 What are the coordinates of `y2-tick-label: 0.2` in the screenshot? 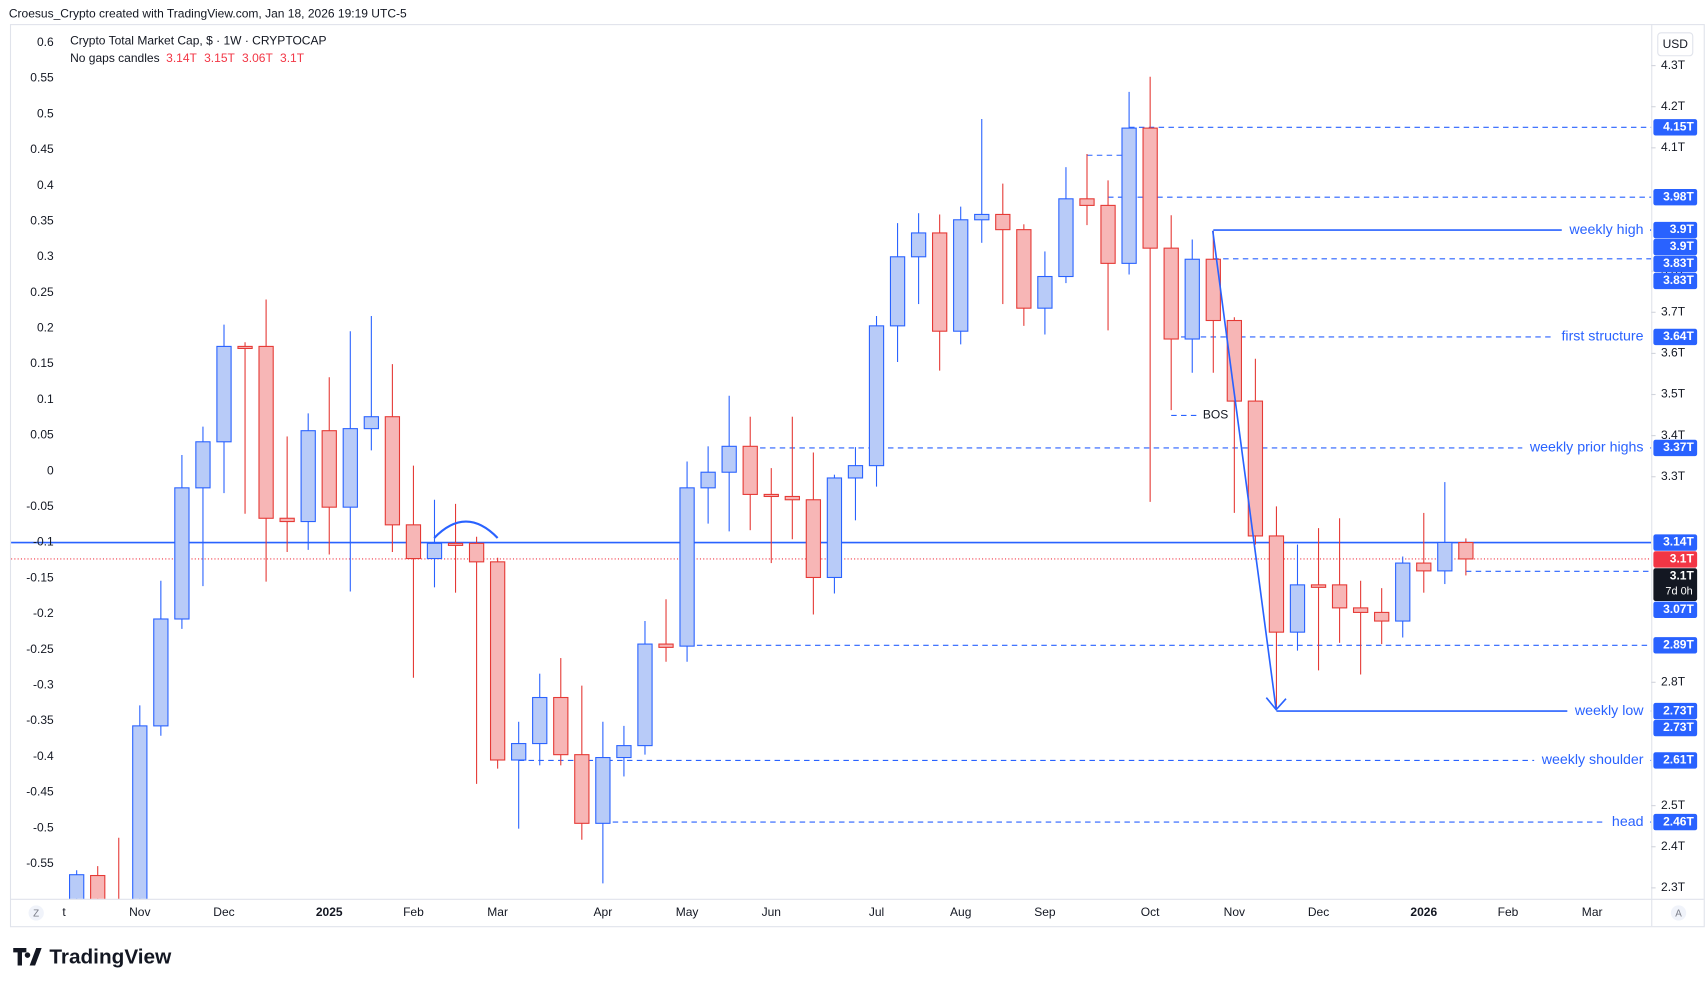 It's located at (45, 328).